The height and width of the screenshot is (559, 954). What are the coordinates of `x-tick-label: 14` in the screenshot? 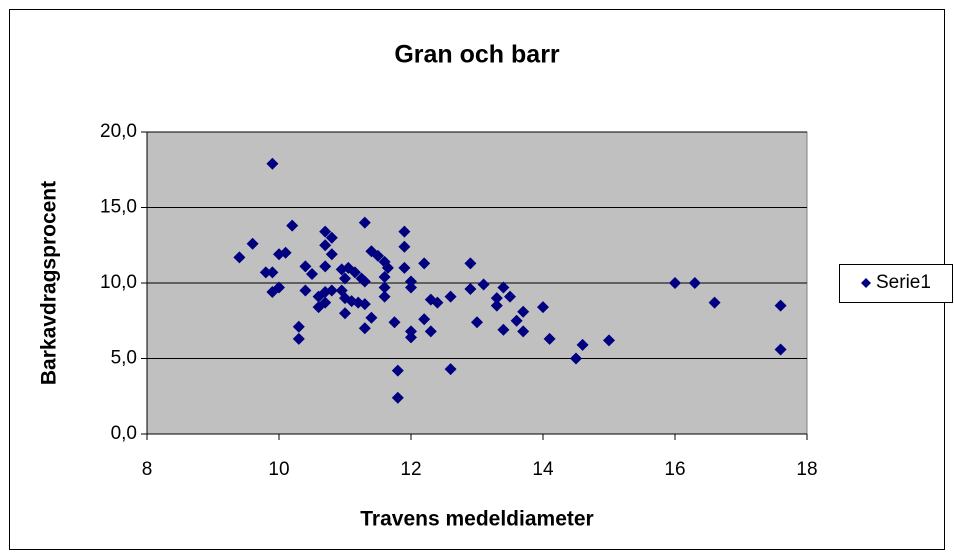 It's located at (543, 469).